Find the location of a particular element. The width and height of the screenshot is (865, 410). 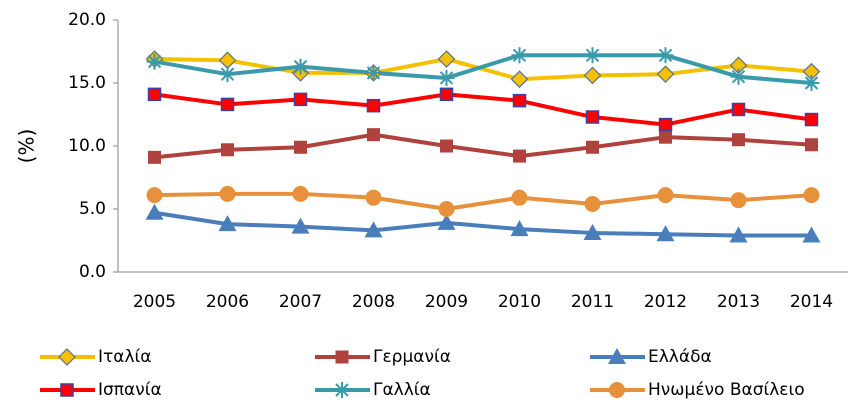

x-tick-label: 2009 is located at coordinates (446, 302).